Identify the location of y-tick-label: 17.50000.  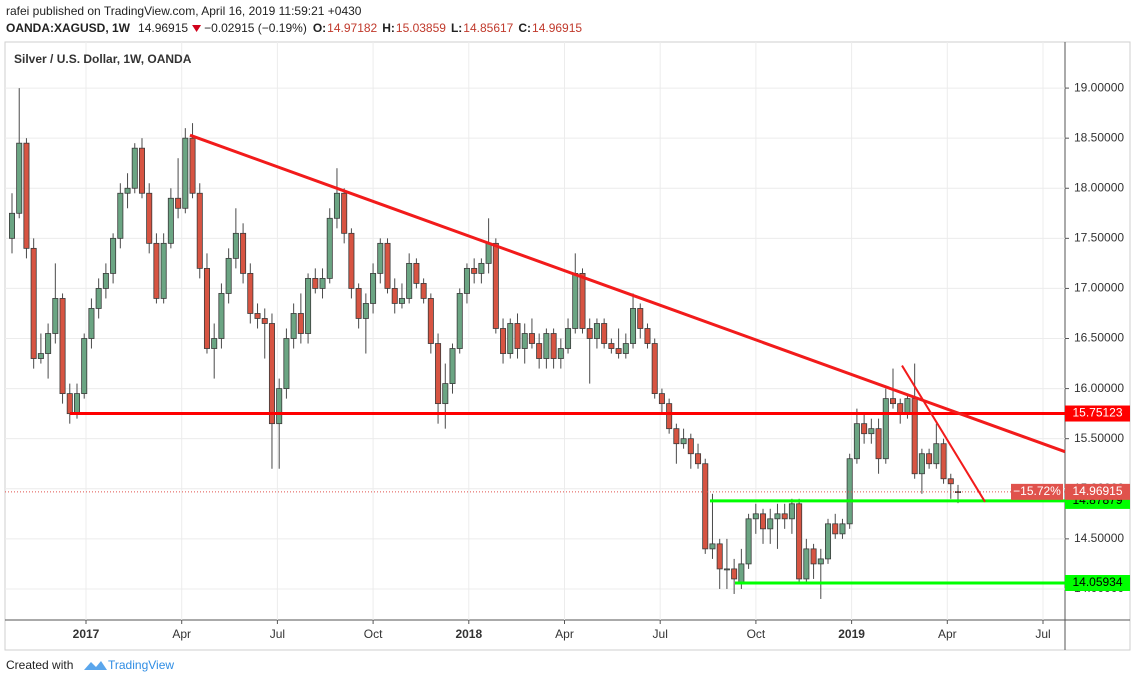
(1099, 238).